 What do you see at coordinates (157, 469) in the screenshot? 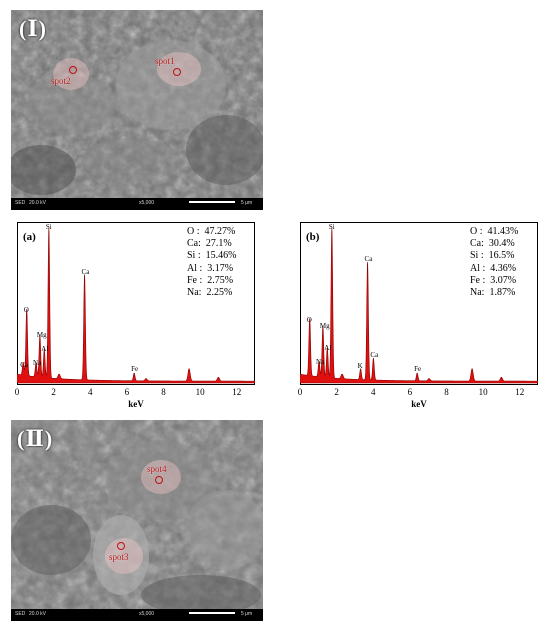
I see `spot4-label: spot4` at bounding box center [157, 469].